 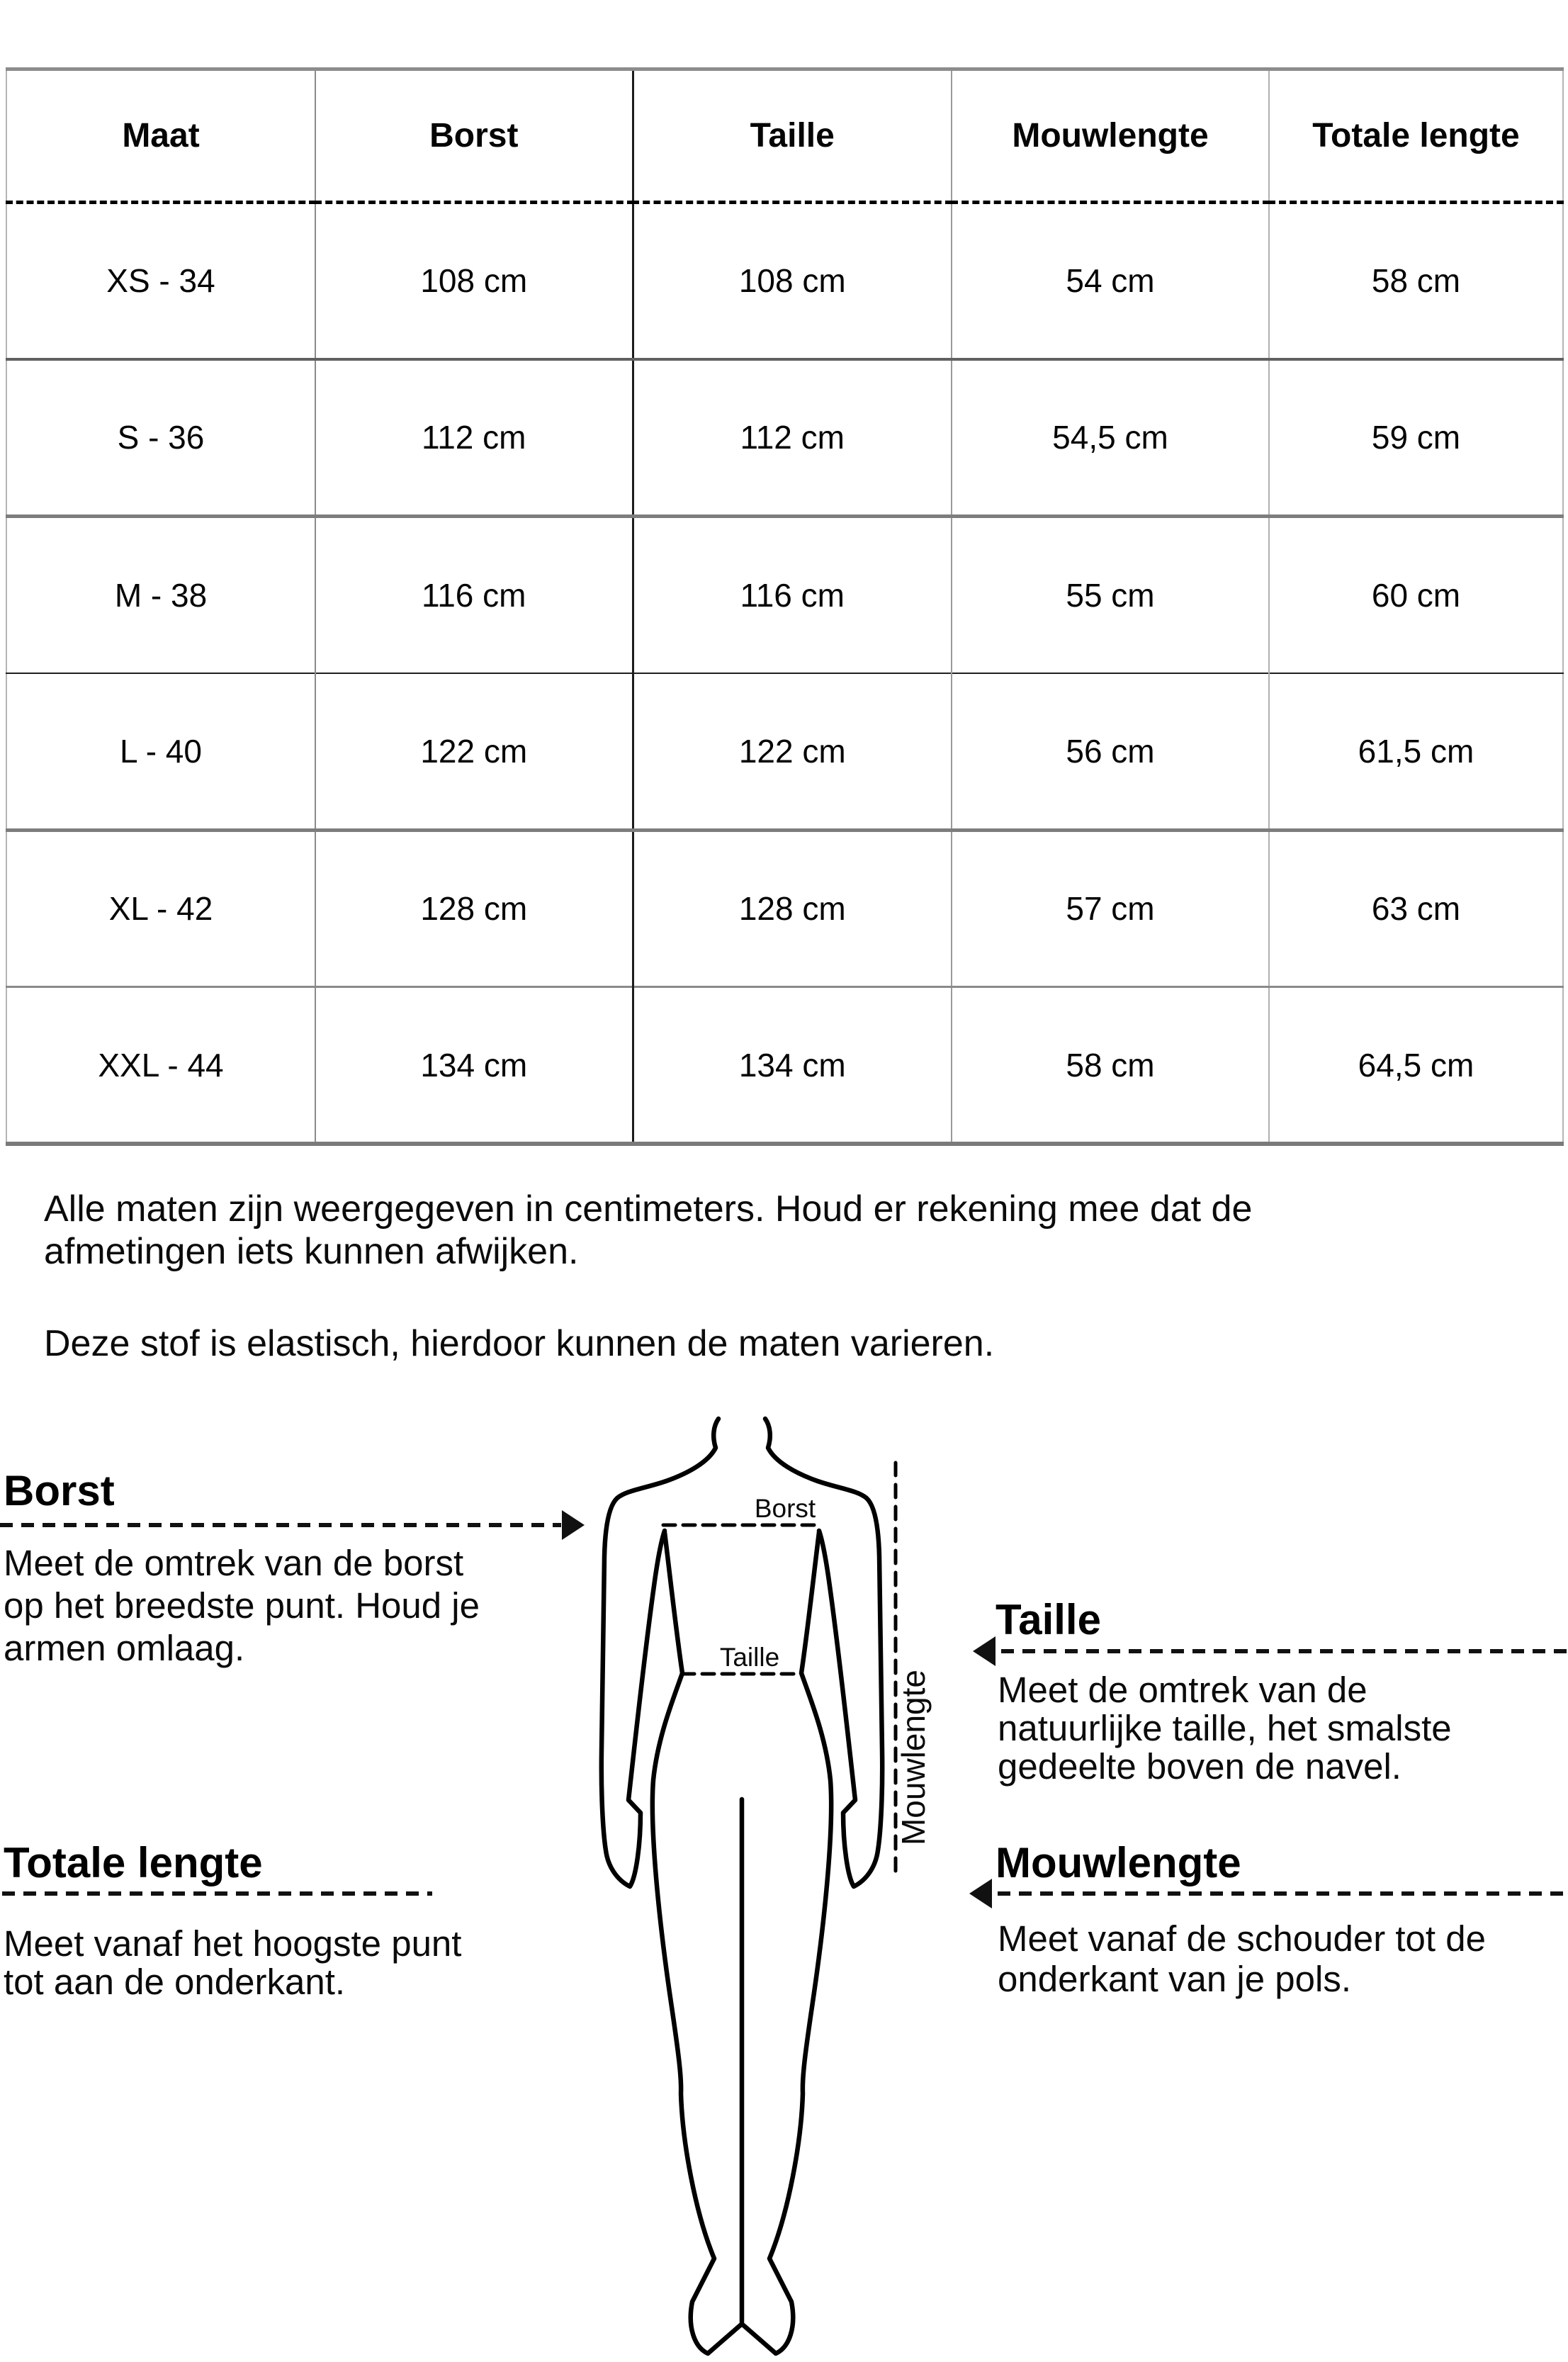 I want to click on table-row: XS - 34 108 cm 108 cm 54 cm 58 cm, so click(x=784, y=281).